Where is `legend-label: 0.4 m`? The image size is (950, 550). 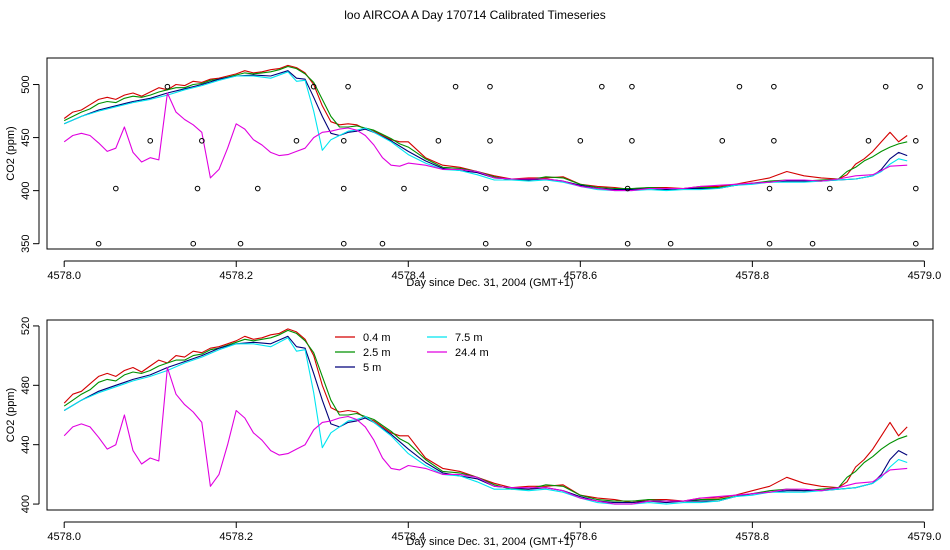 legend-label: 0.4 m is located at coordinates (377, 338).